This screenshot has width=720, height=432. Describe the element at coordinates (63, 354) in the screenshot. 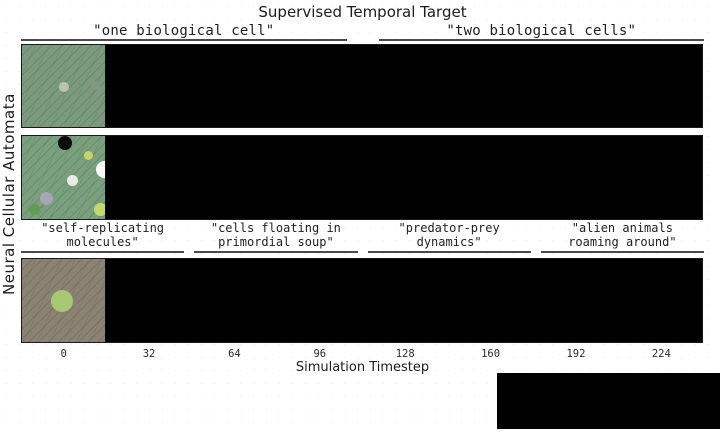

I see `x-tick-label: 0` at that location.